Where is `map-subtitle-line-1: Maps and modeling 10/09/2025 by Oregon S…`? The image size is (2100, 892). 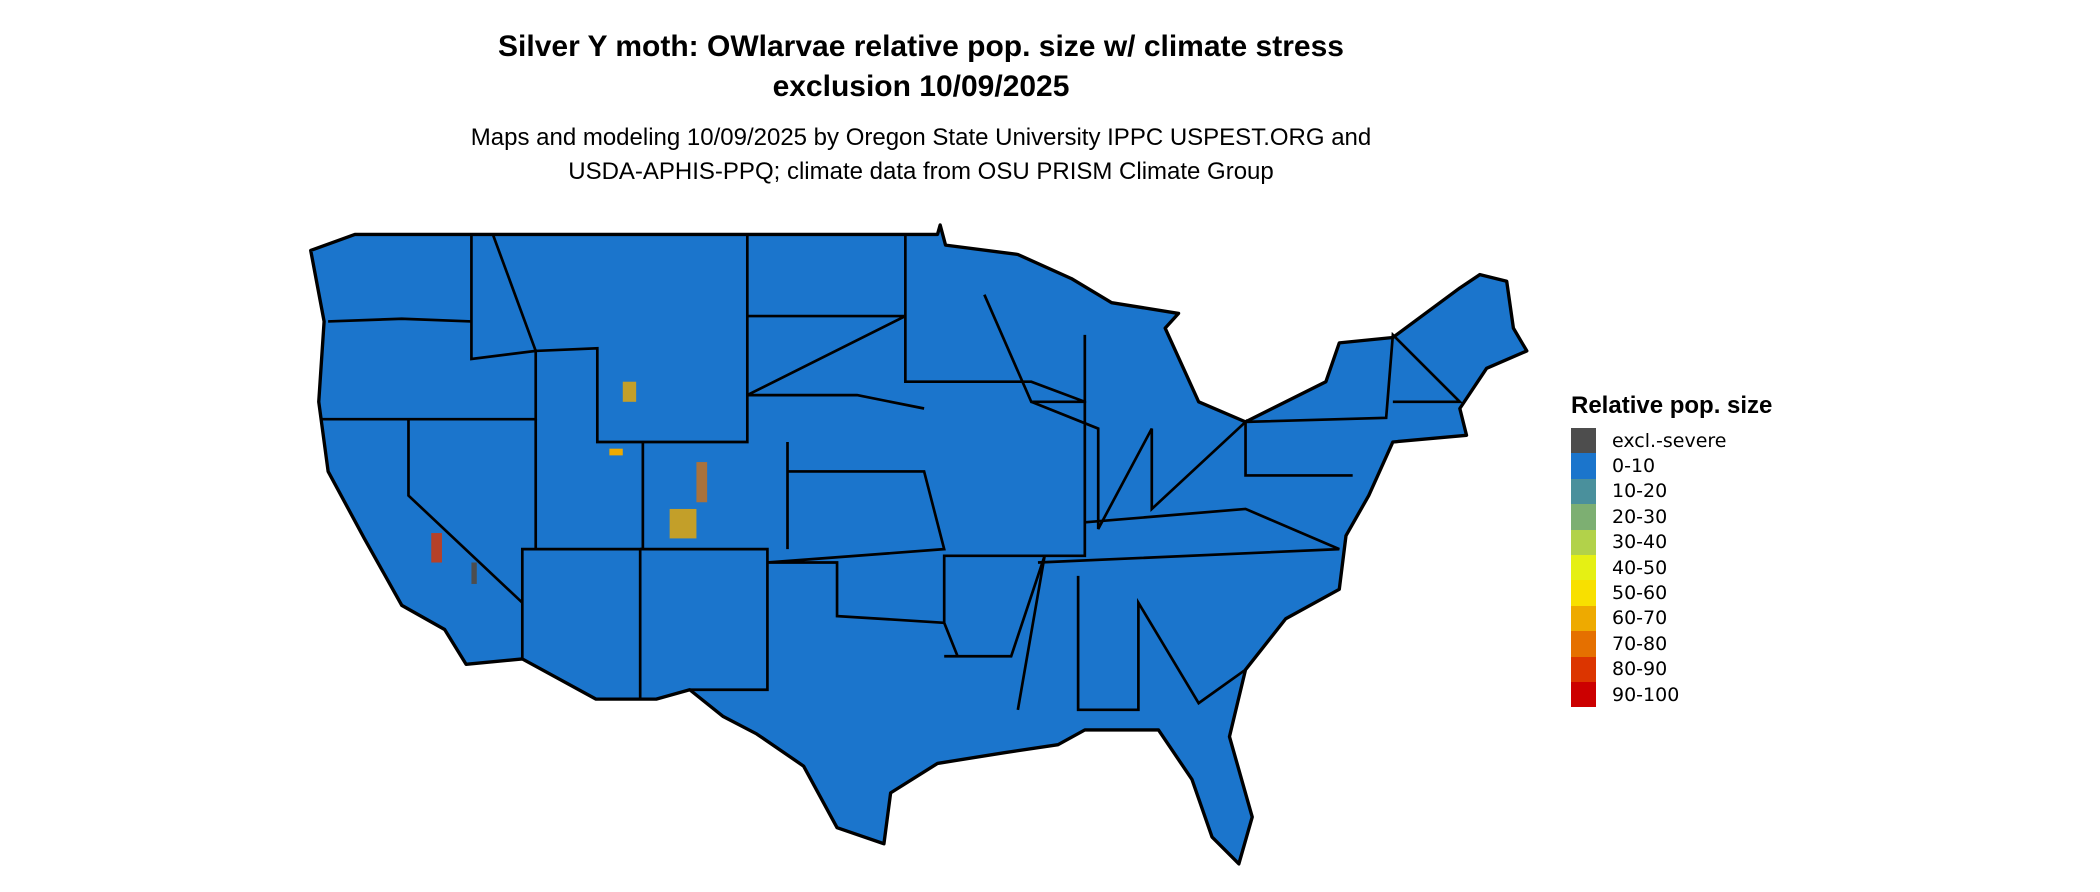 map-subtitle-line-1: Maps and modeling 10/09/2025 by Oregon S… is located at coordinates (921, 137).